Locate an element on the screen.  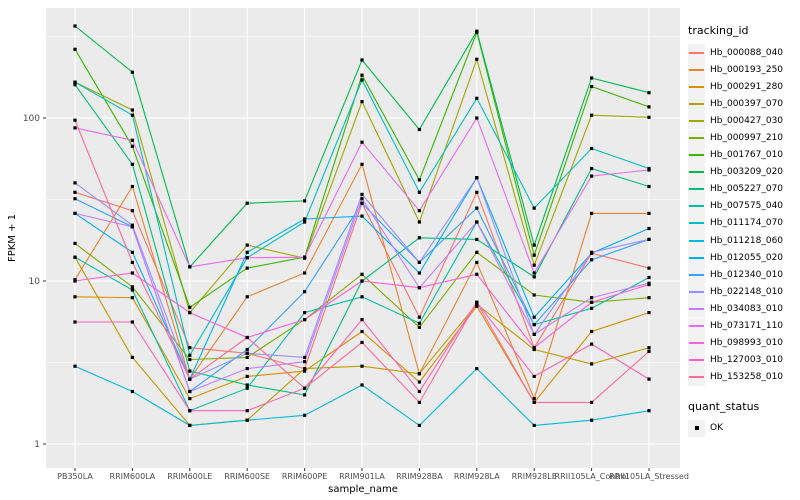
legend-item-label: OK is located at coordinates (716, 428).